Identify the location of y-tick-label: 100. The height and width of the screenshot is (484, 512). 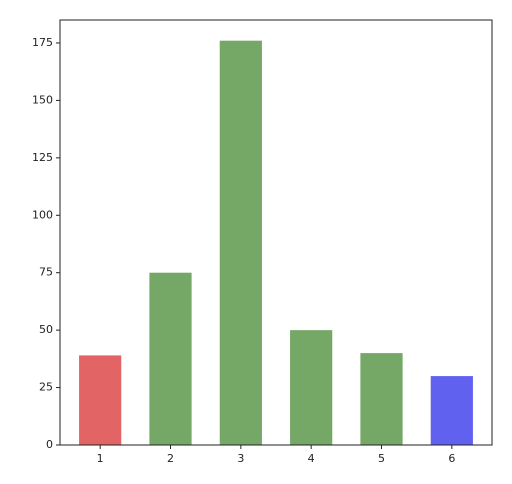
(42, 214).